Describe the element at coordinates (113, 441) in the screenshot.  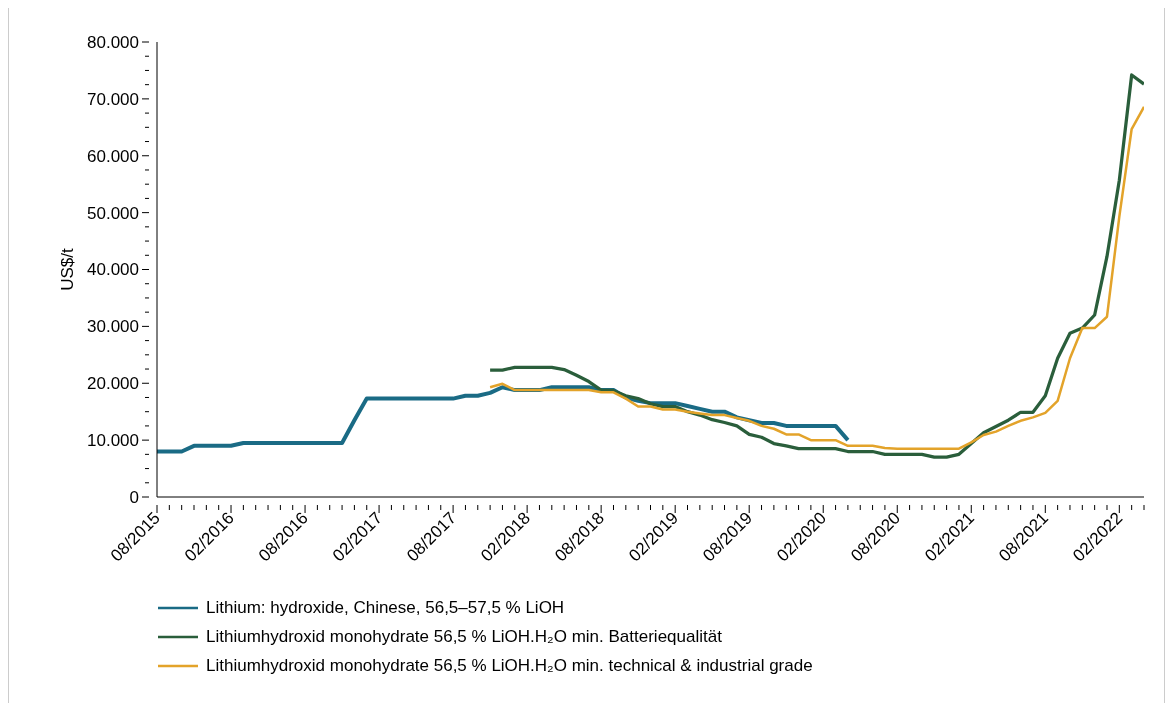
I see `y-tick-label: 10.000` at that location.